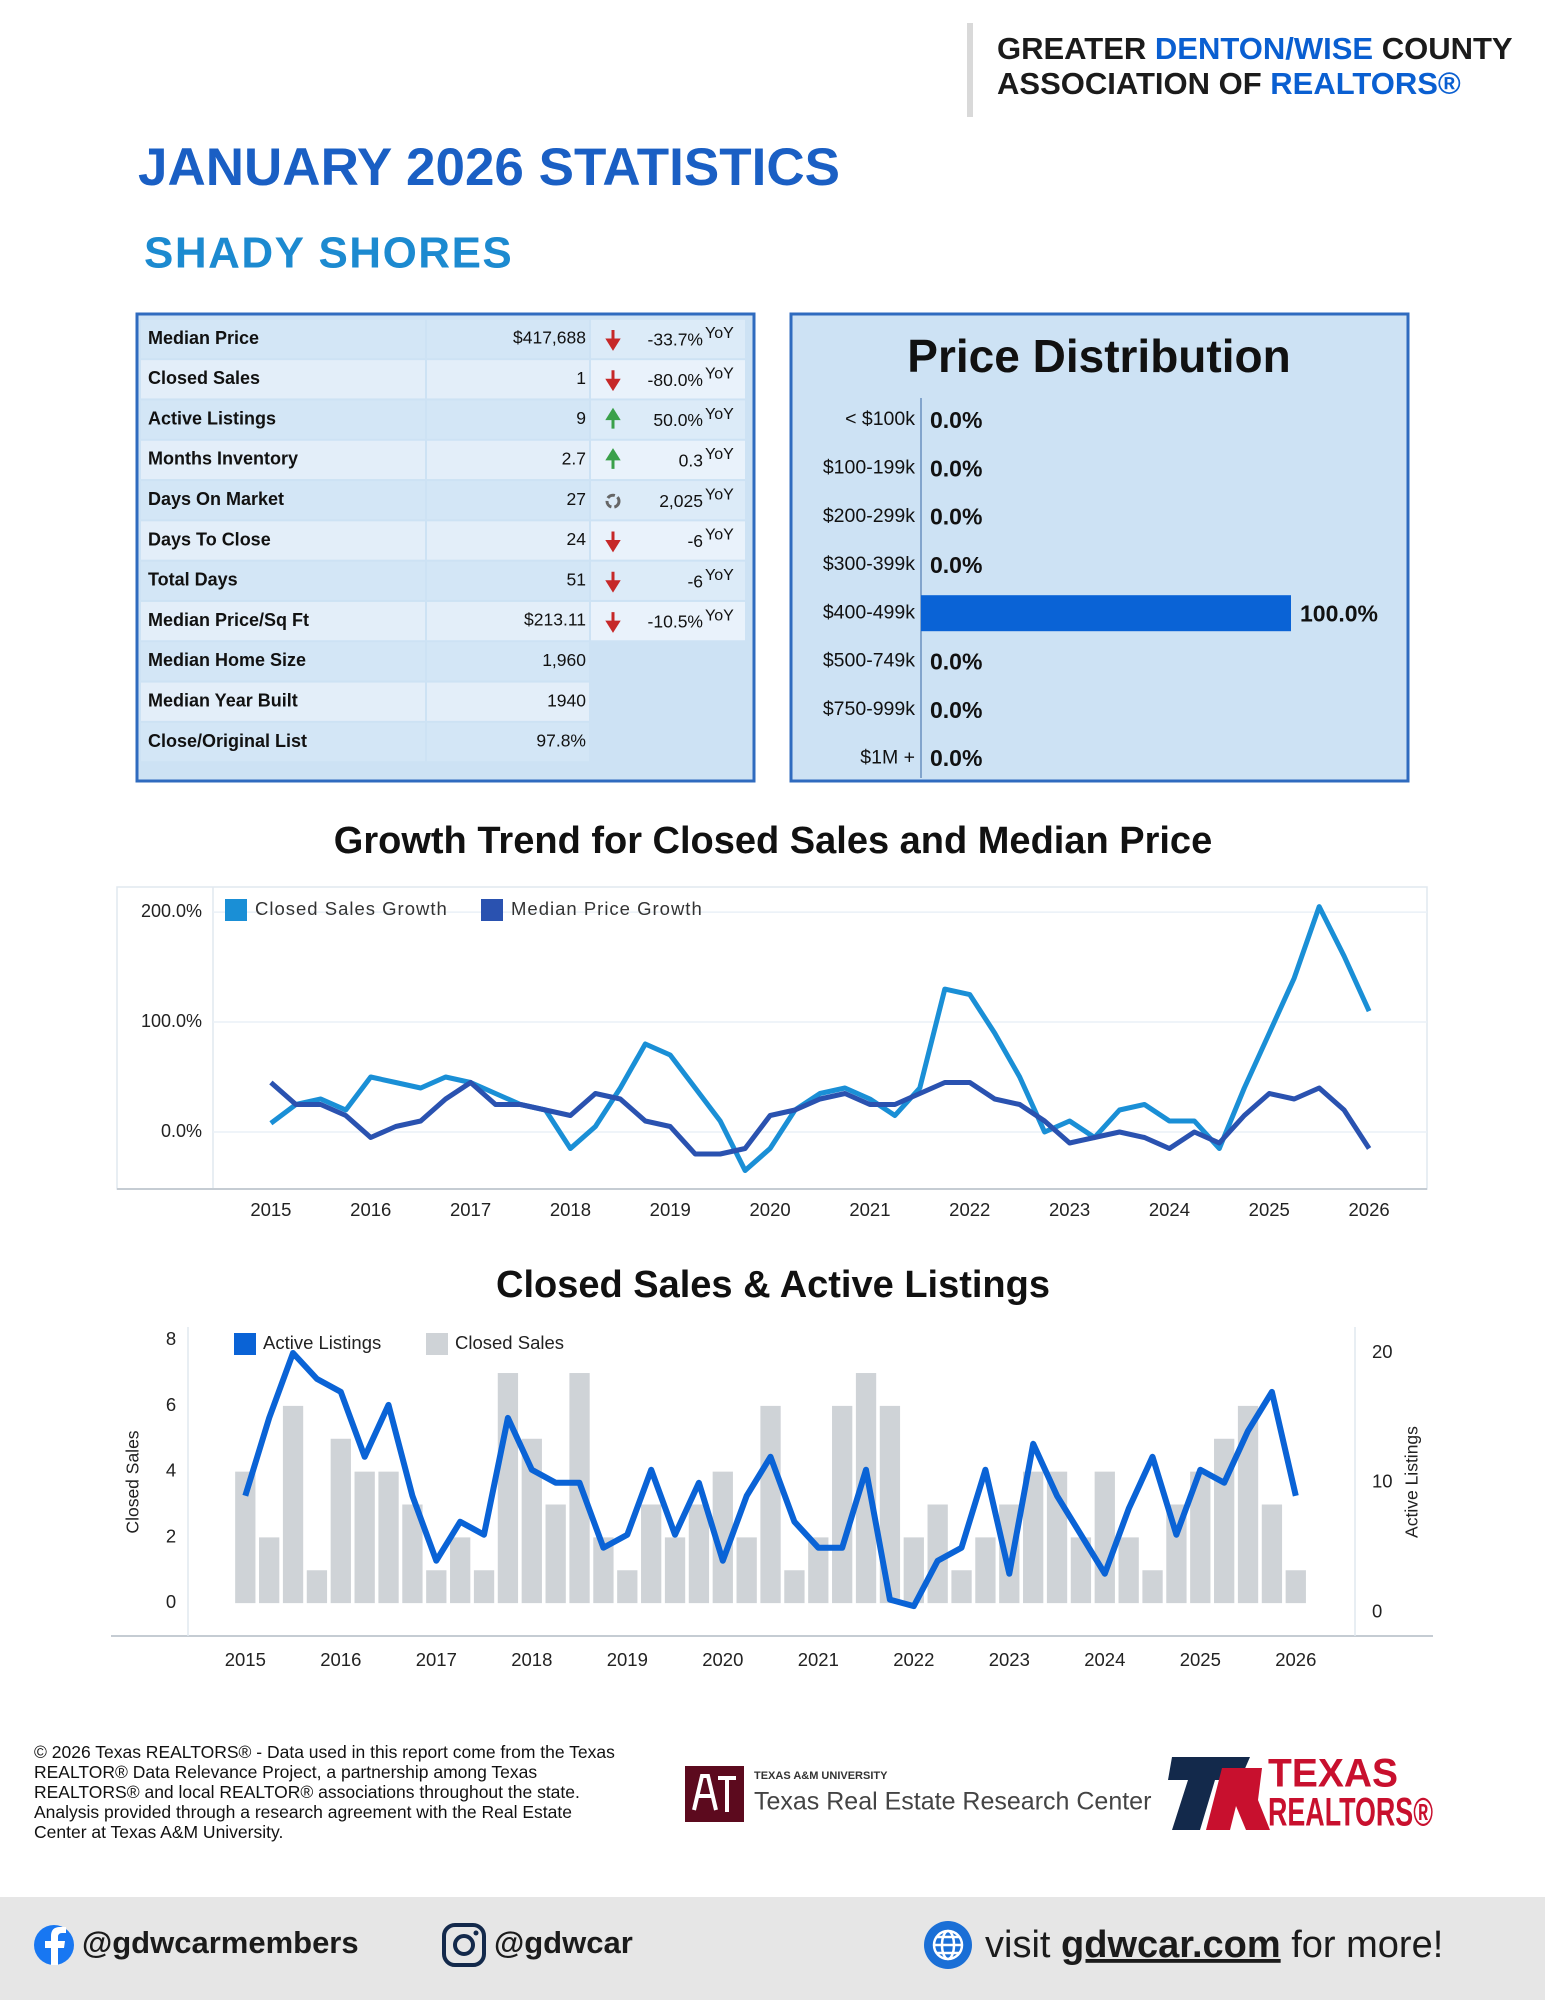 Image resolution: width=1545 pixels, height=2000 pixels. What do you see at coordinates (773, 1285) in the screenshot?
I see `chart-title: Closed Sales & Active Listings` at bounding box center [773, 1285].